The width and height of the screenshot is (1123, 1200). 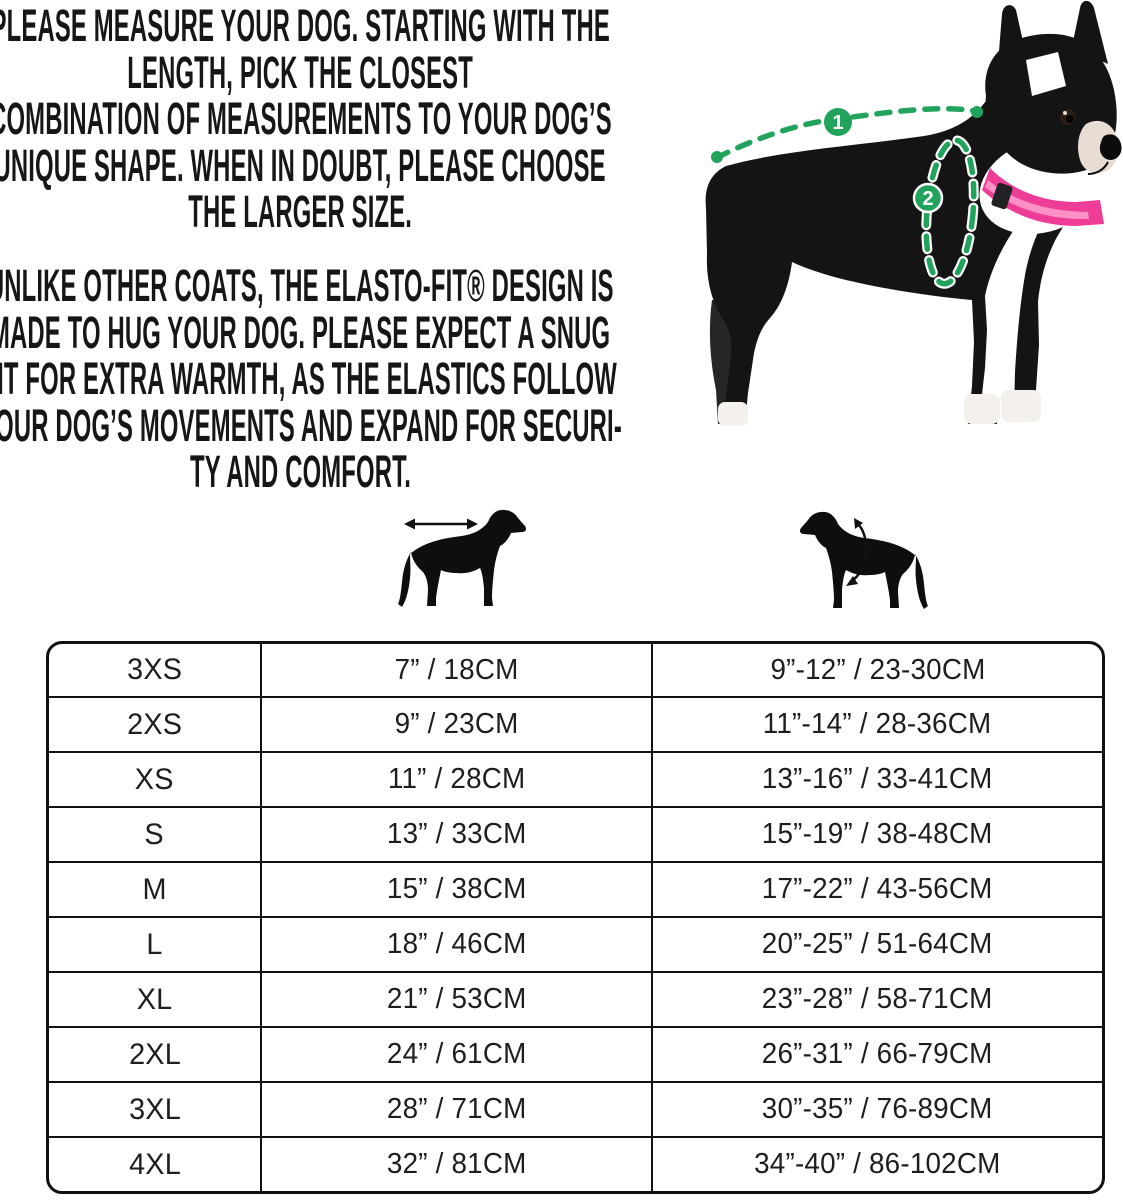 I want to click on length-cell: 15” / 38CM, so click(x=457, y=890).